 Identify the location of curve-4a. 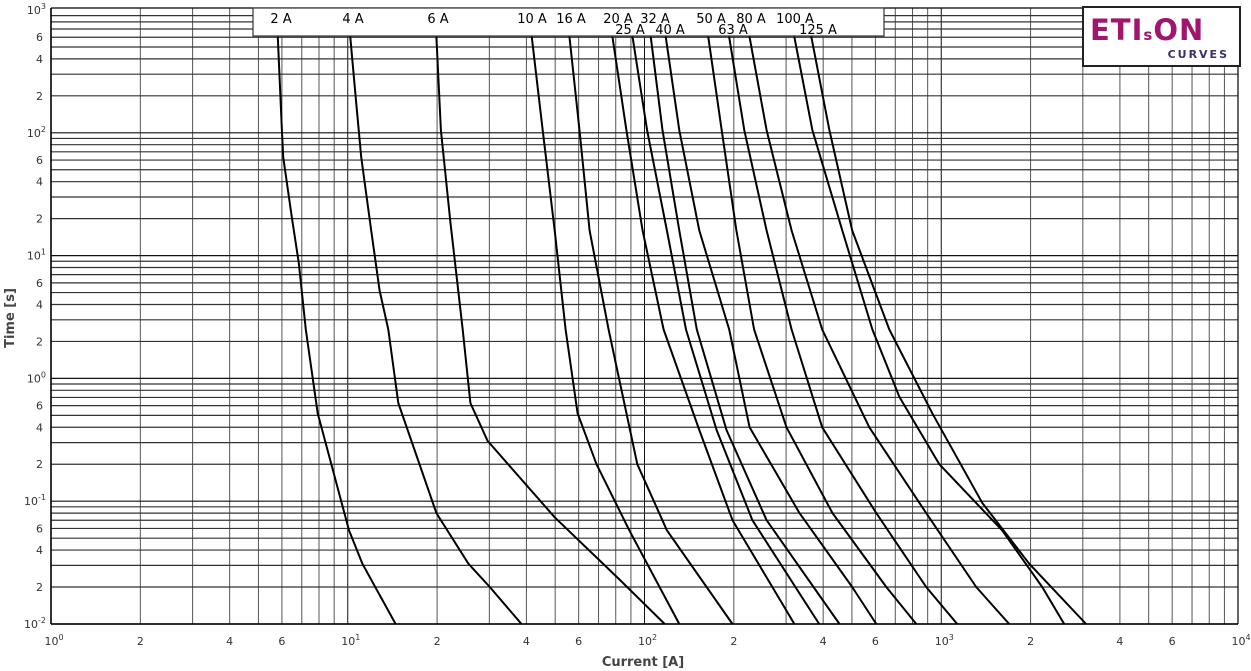
(434, 317).